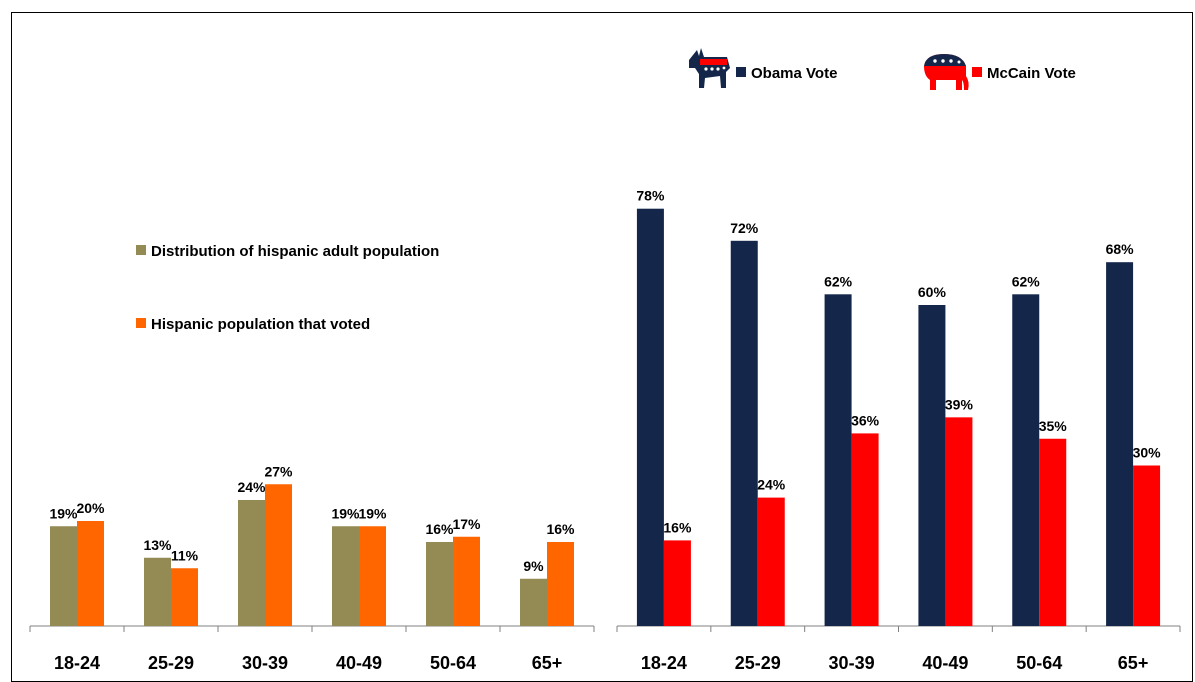  Describe the element at coordinates (650, 196) in the screenshot. I see `data-label: 78%` at that location.